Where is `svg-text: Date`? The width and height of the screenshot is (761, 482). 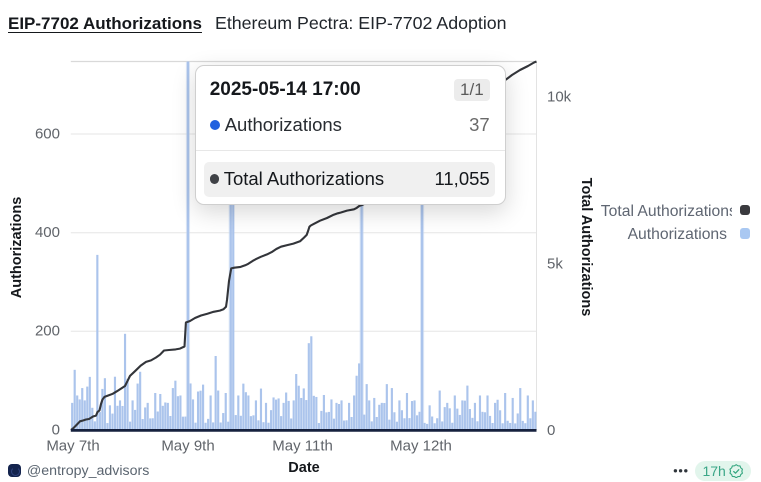
svg-text: Date is located at coordinates (303, 468).